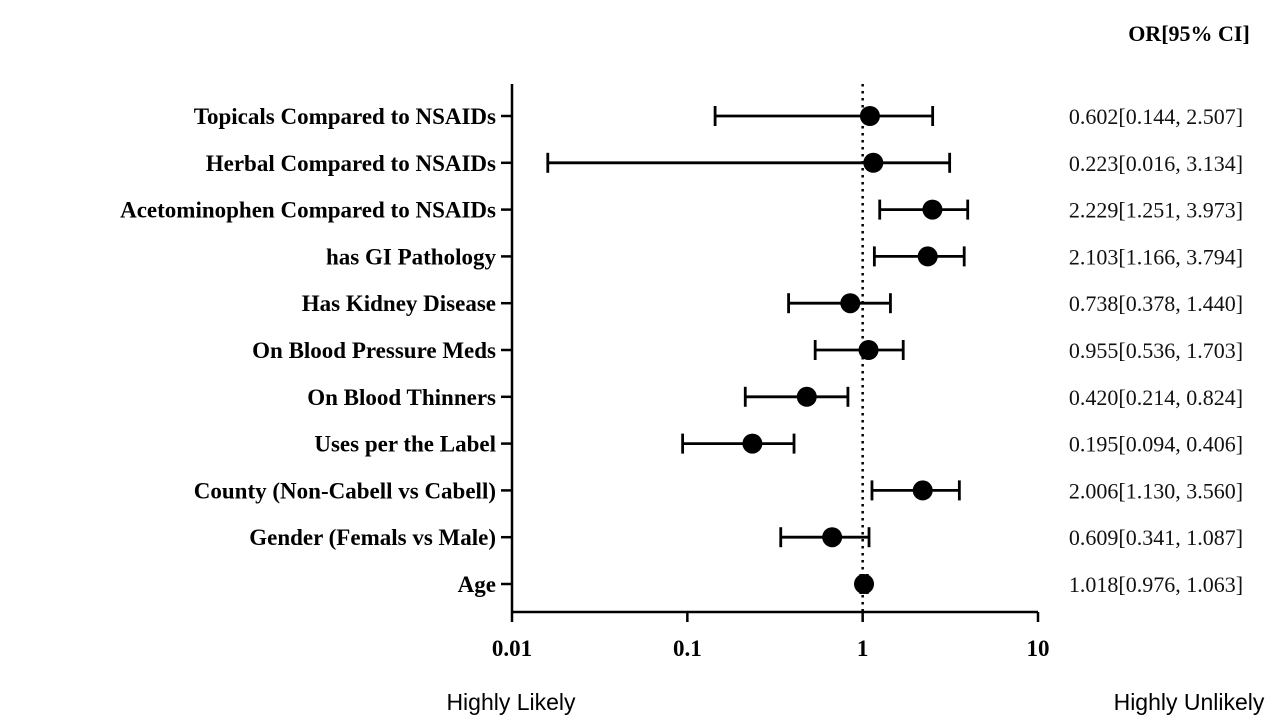 The width and height of the screenshot is (1279, 719). Describe the element at coordinates (1156, 537) in the screenshot. I see `ci-text: 0.609[0.341, 1.087]` at that location.